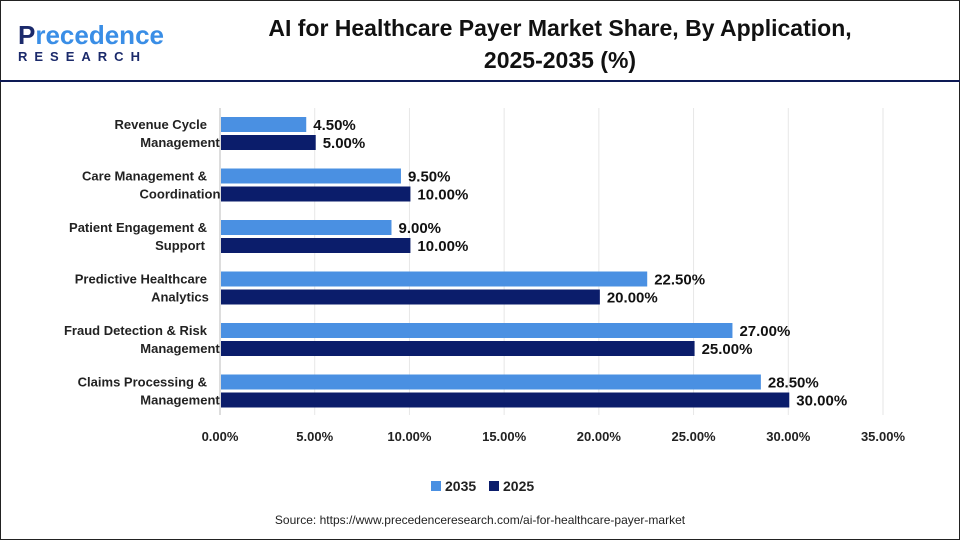 The width and height of the screenshot is (960, 540). What do you see at coordinates (144, 176) in the screenshot?
I see `category-label: Care Management &` at bounding box center [144, 176].